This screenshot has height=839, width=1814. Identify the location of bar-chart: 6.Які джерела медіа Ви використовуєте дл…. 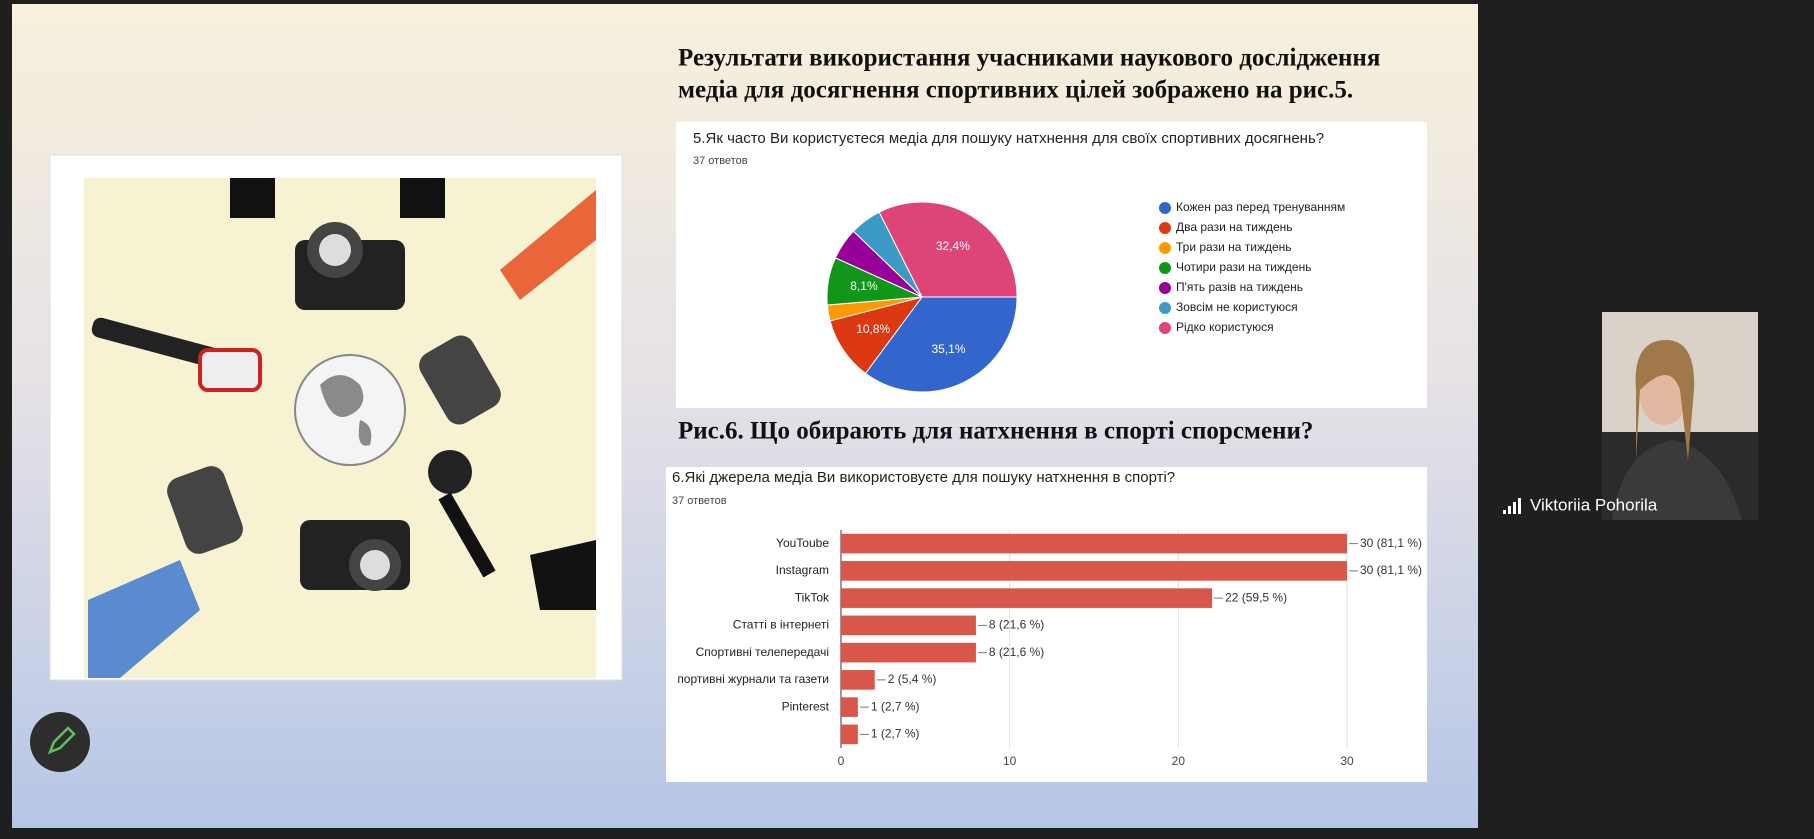
(1047, 618).